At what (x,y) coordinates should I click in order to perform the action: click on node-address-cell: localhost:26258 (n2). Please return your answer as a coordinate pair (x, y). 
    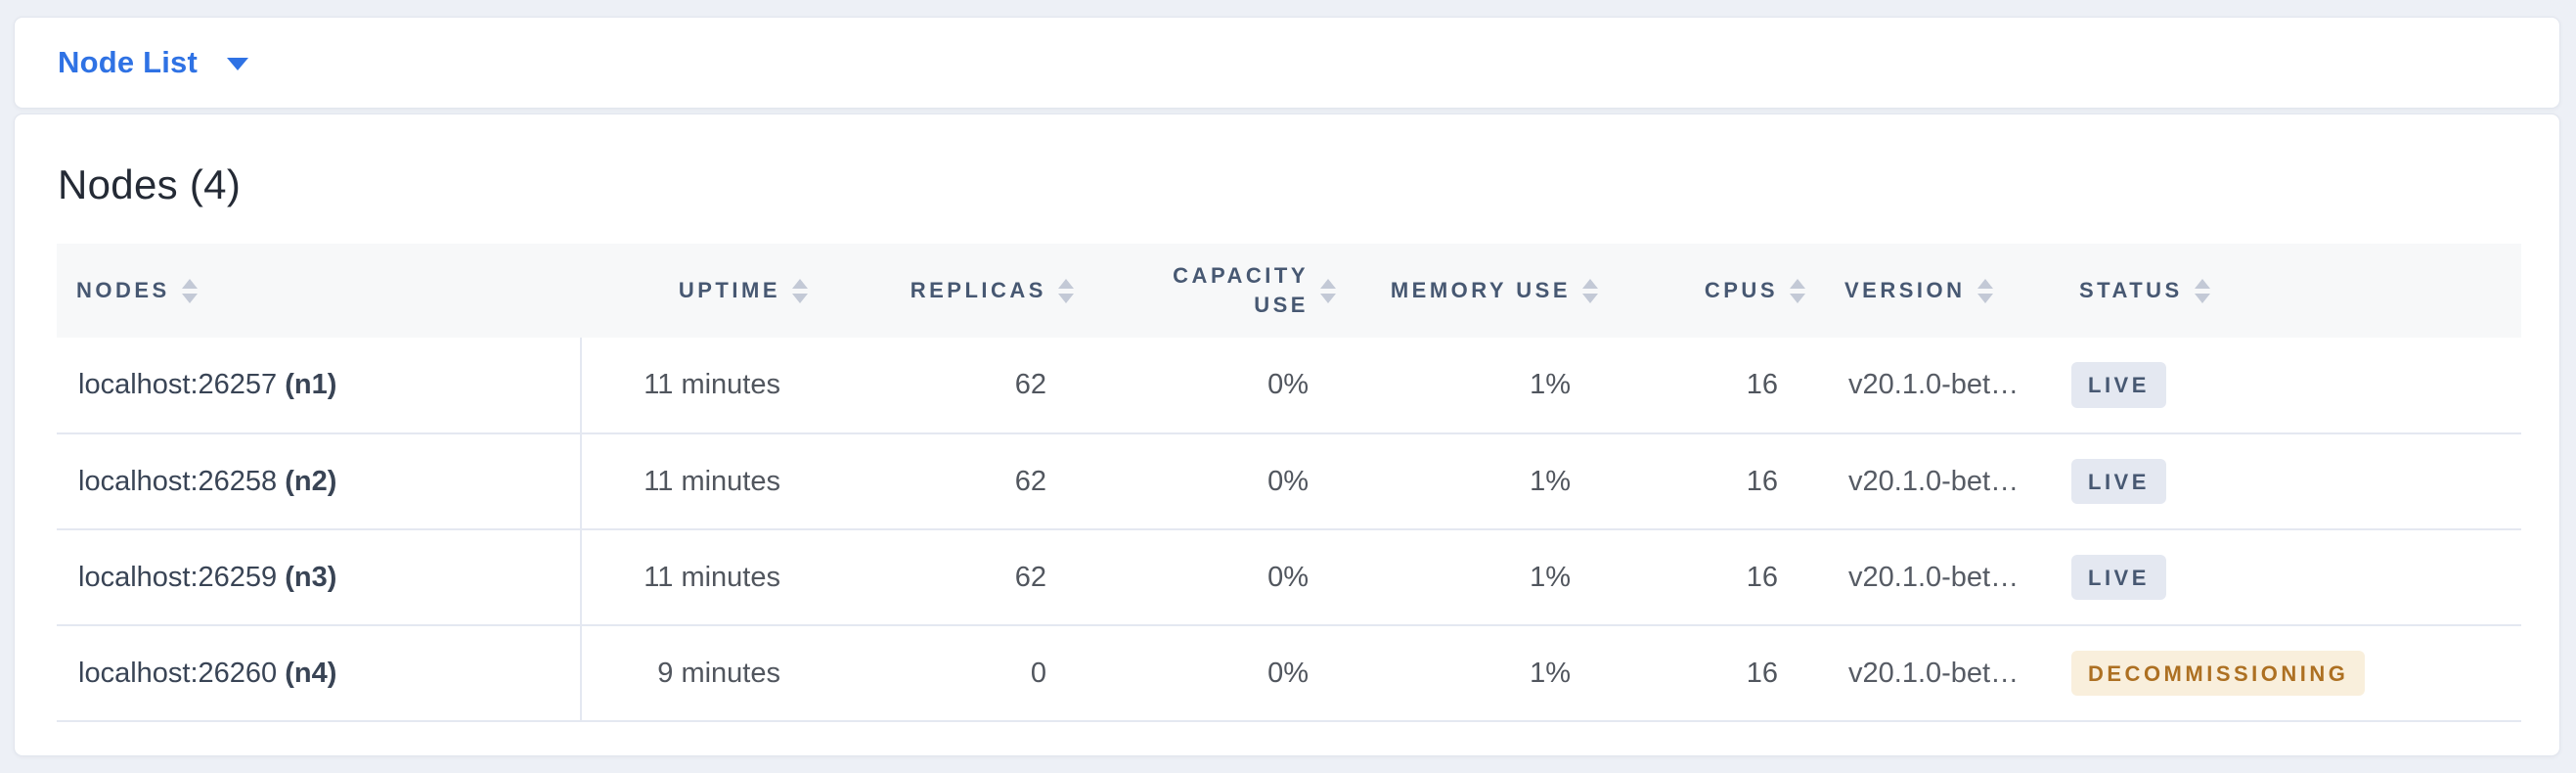
    Looking at the image, I should click on (319, 482).